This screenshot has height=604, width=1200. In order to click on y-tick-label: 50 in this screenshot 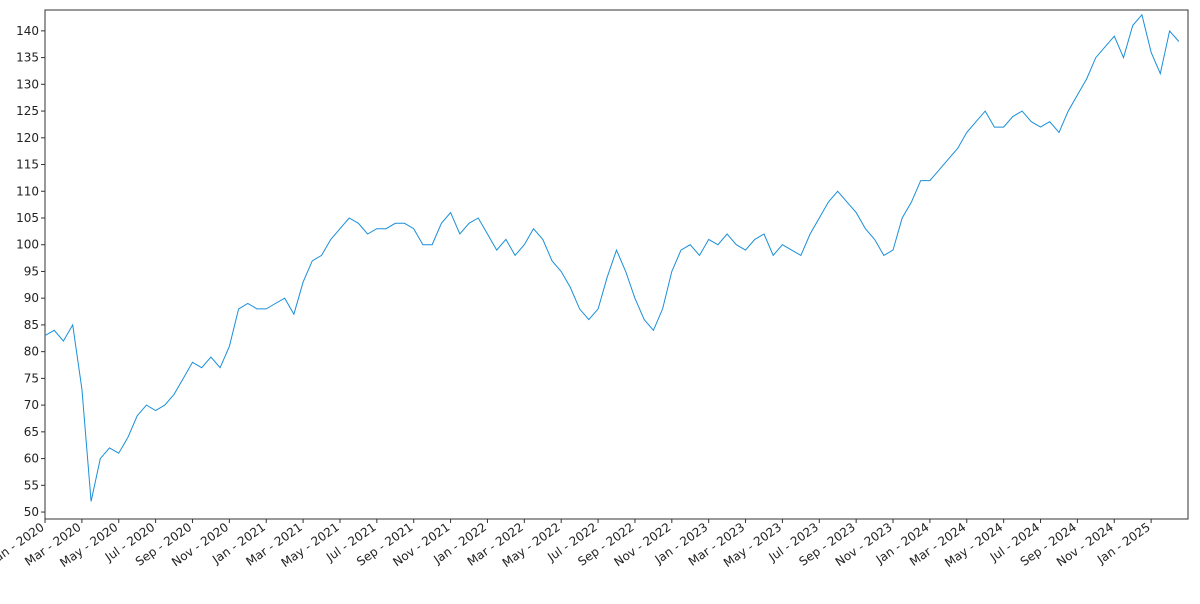, I will do `click(31, 512)`.